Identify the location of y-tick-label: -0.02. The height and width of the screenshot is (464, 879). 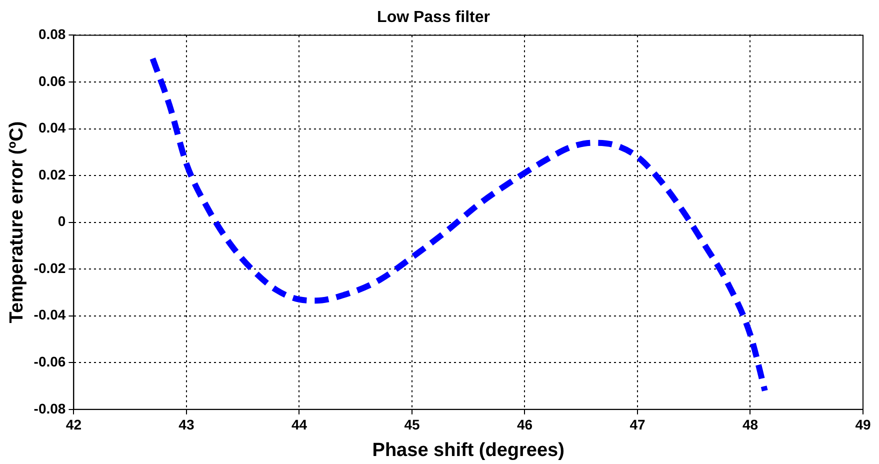
(50, 268).